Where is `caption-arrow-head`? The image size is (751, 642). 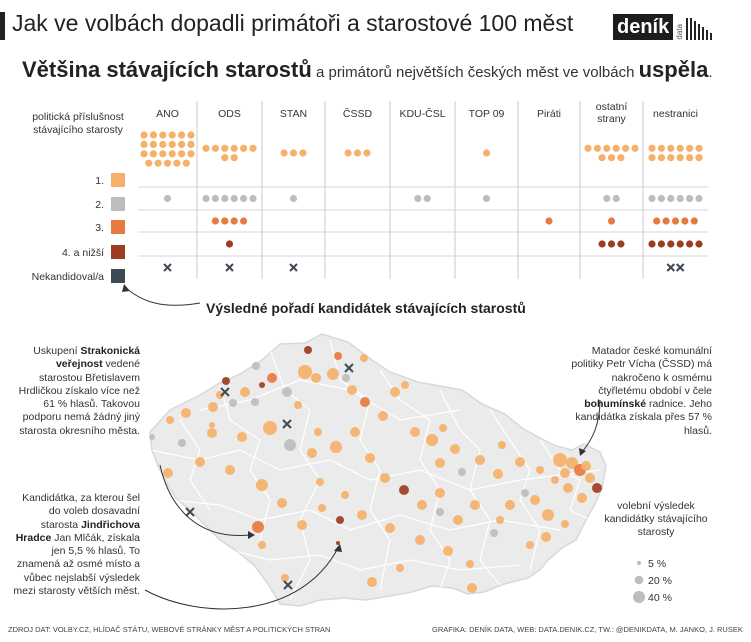 caption-arrow-head is located at coordinates (126, 288).